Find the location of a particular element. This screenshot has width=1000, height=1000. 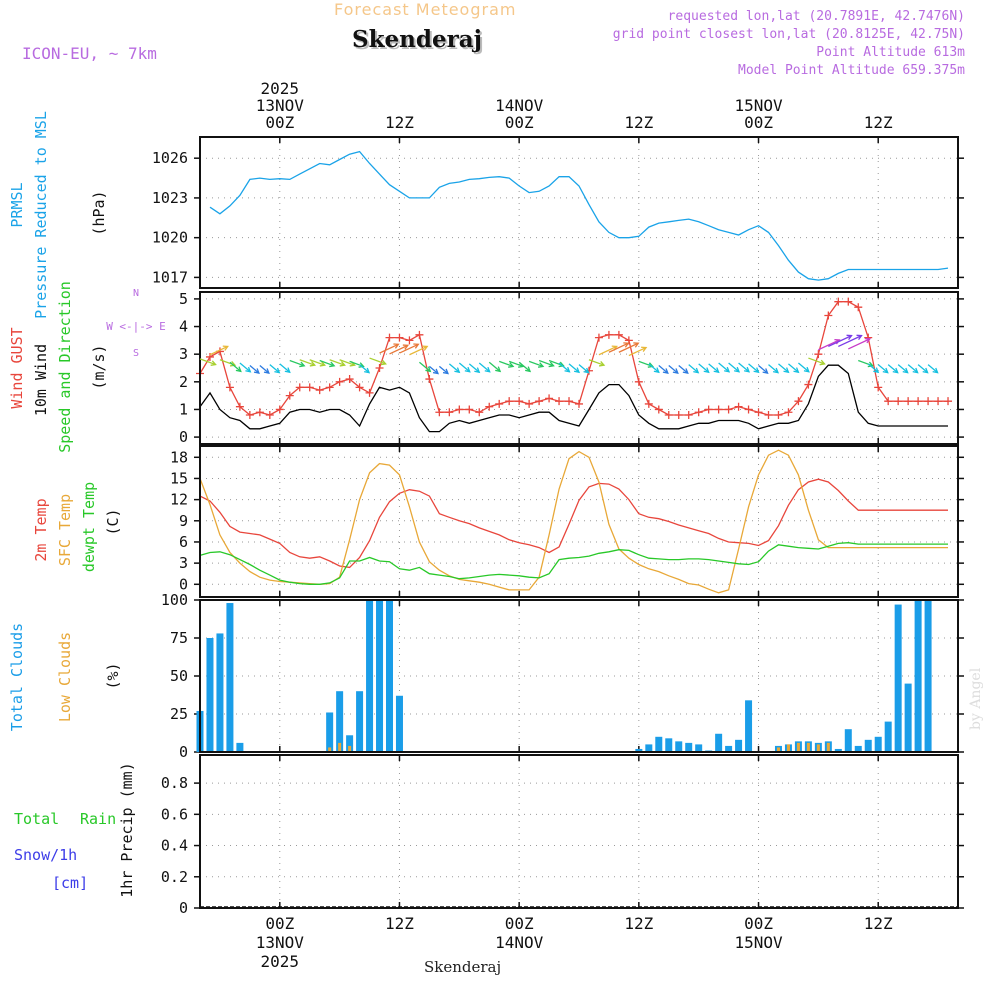

precip-label: 1hr Precip (mm) is located at coordinates (127, 829).